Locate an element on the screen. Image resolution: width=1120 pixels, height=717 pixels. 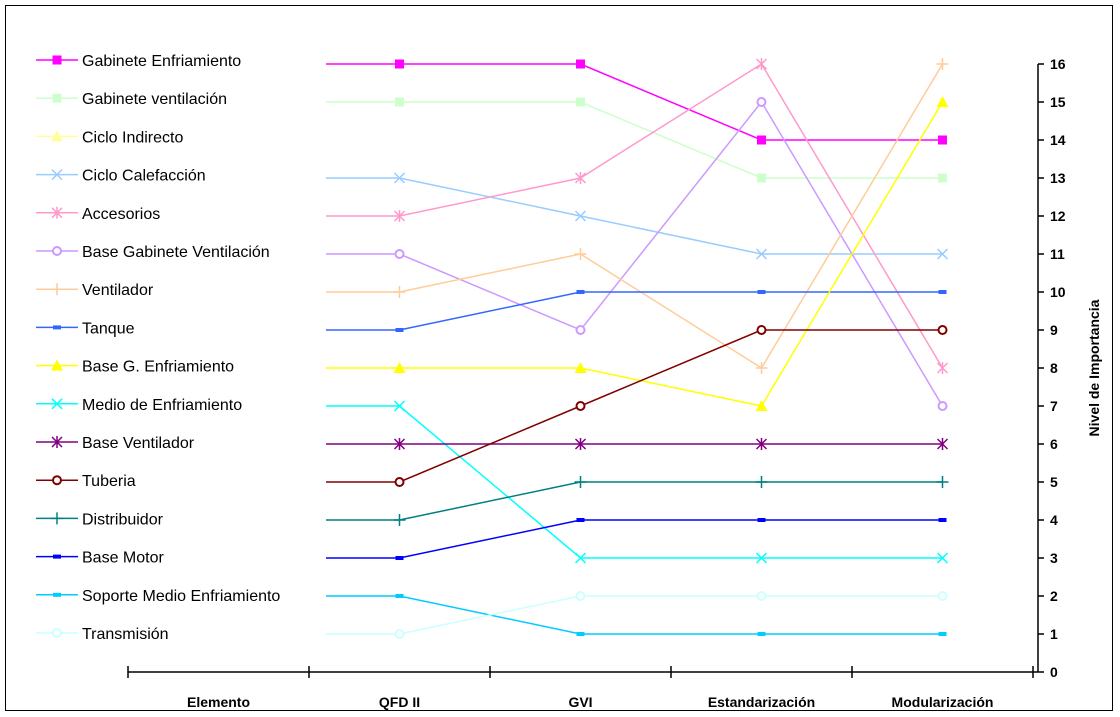
legend-label: Base G. Enfriamiento is located at coordinates (158, 367).